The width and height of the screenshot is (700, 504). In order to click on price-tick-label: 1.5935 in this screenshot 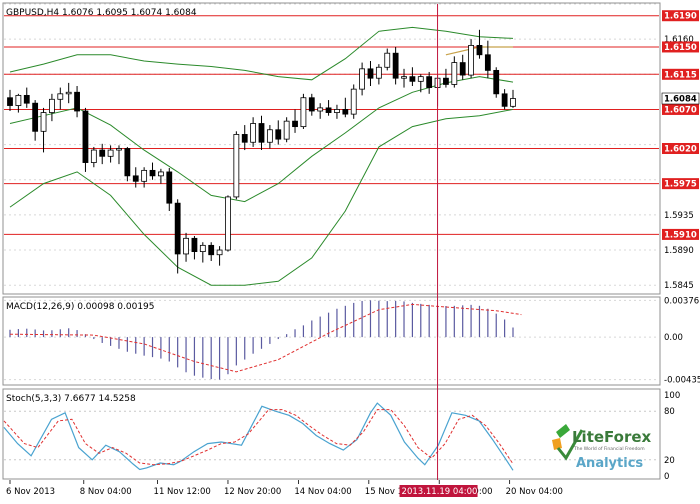, I will do `click(679, 216)`.